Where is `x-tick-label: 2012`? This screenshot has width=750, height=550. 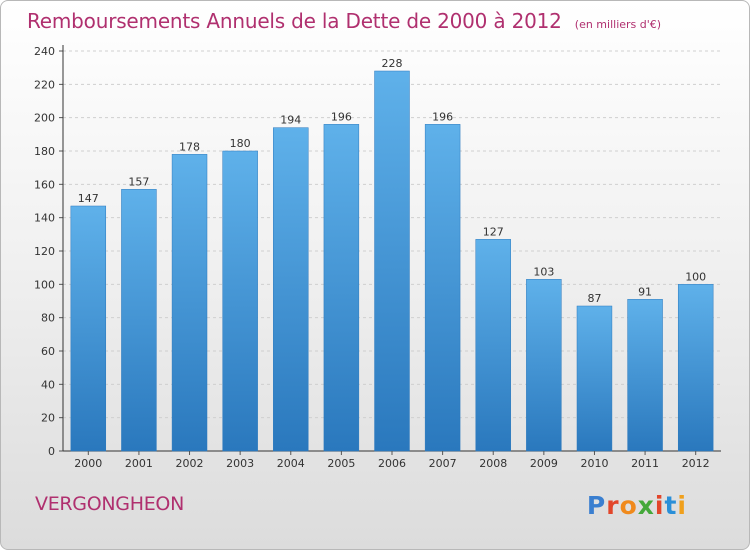
x-tick-label: 2012 is located at coordinates (696, 463).